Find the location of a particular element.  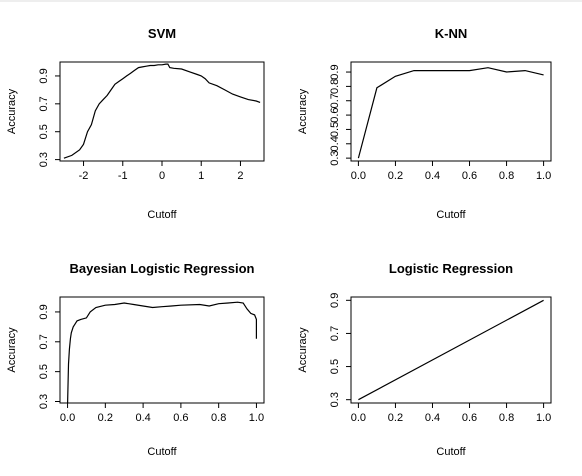

x-tick-label: 2 is located at coordinates (240, 176).